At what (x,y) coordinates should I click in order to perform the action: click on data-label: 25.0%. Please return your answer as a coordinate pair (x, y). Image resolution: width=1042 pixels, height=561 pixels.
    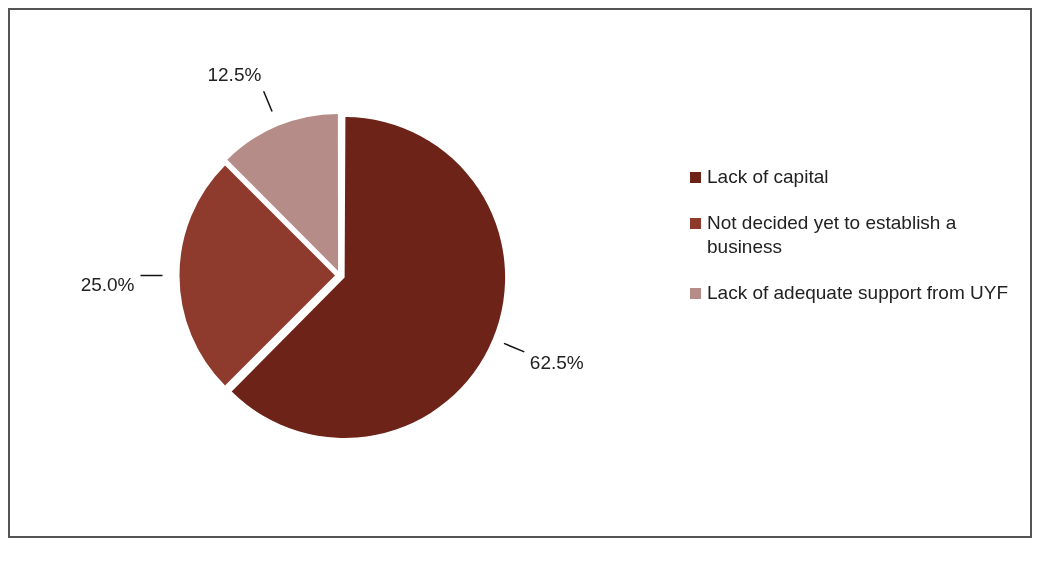
    Looking at the image, I should click on (107, 284).